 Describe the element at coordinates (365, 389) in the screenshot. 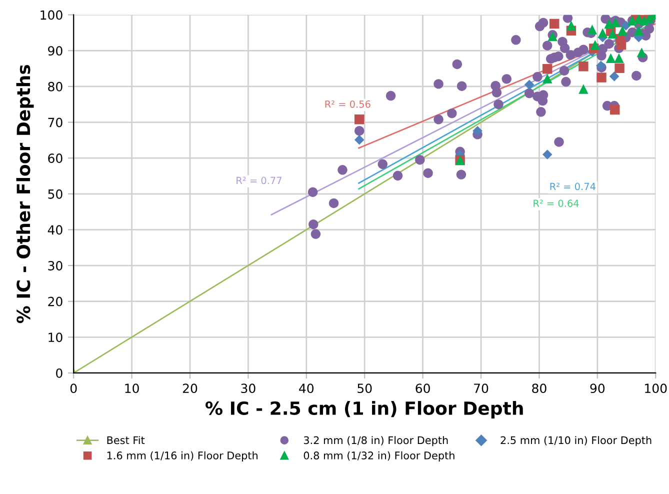

I see `x-tick-label: 50` at that location.